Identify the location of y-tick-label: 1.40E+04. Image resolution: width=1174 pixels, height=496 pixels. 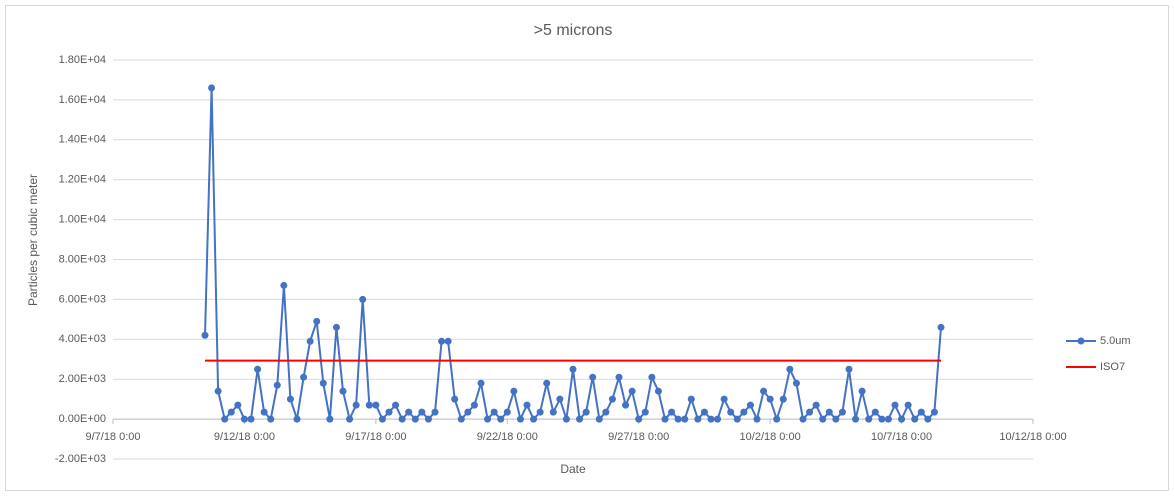
(82, 140).